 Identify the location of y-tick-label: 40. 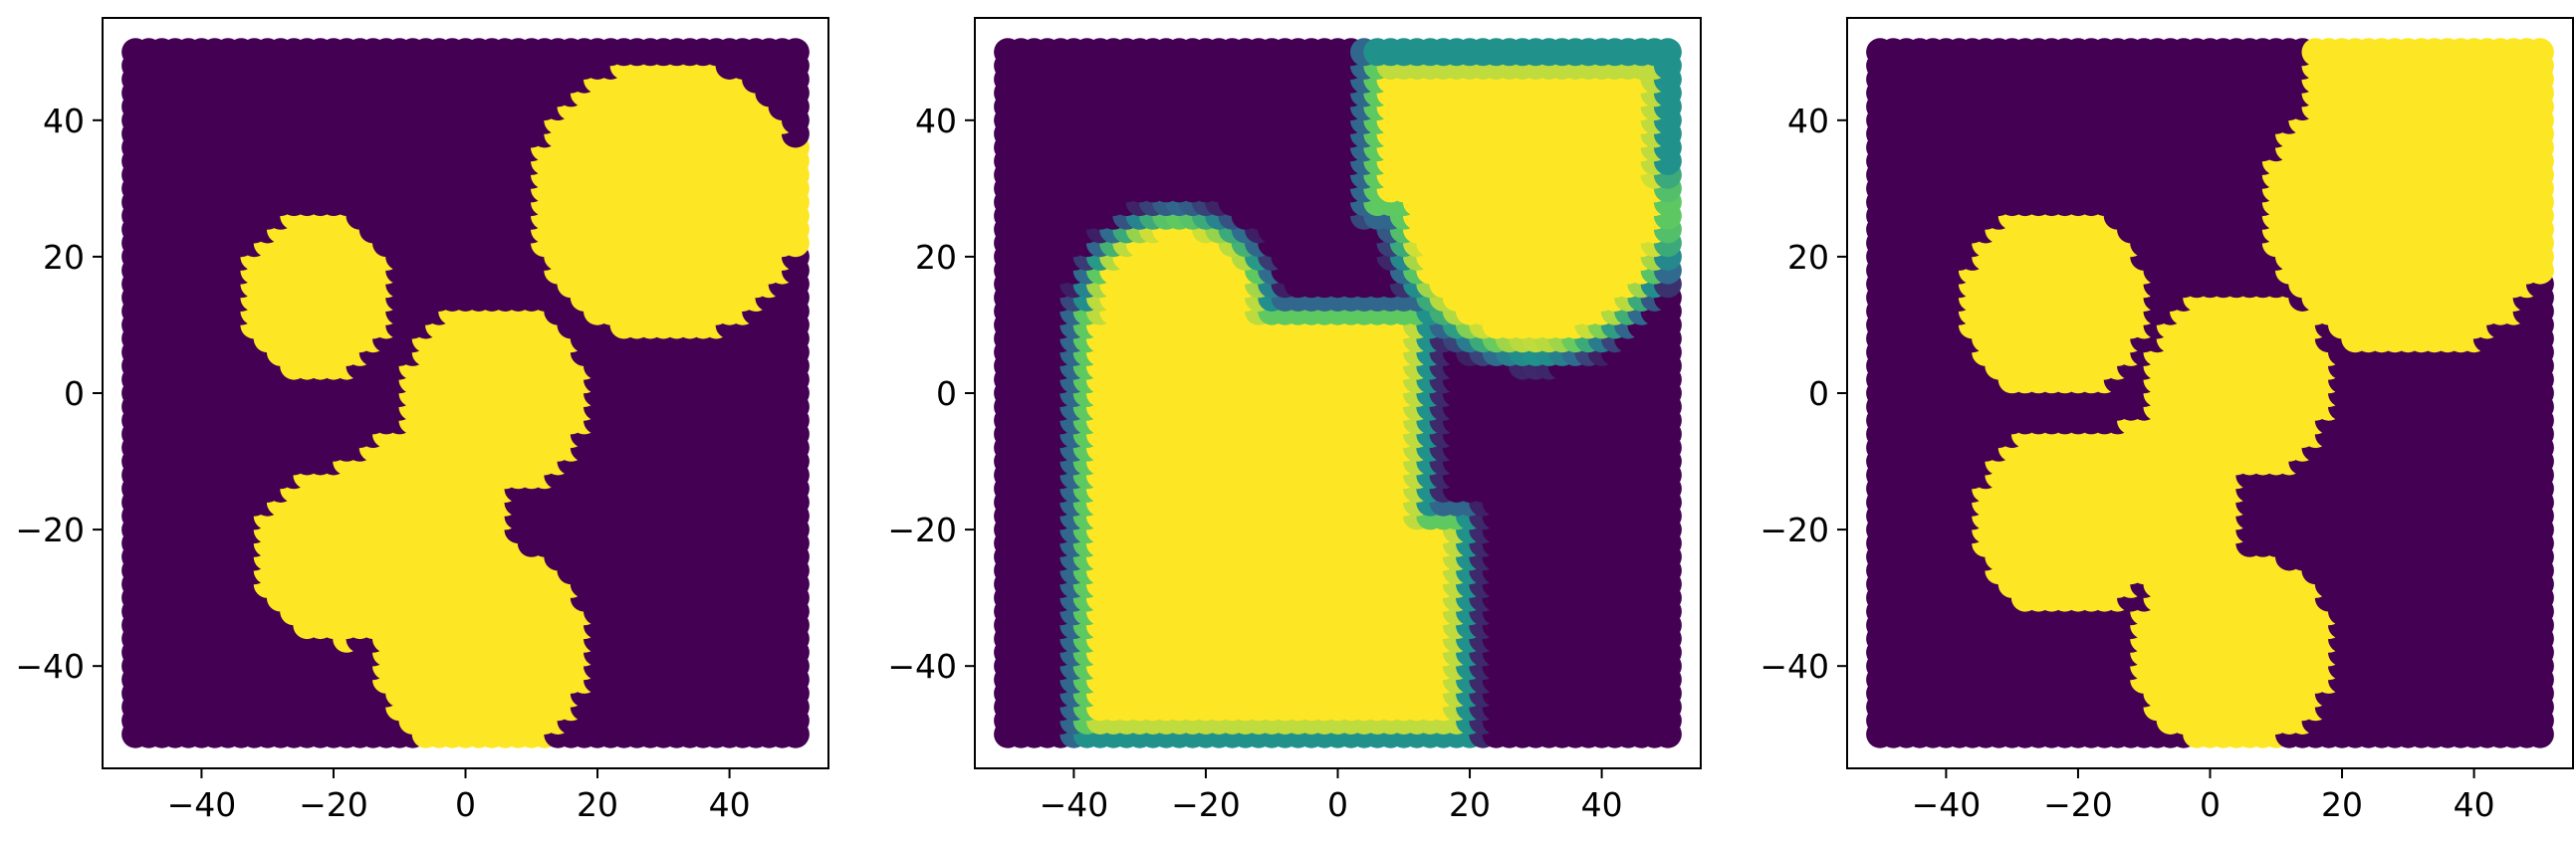
(64, 121).